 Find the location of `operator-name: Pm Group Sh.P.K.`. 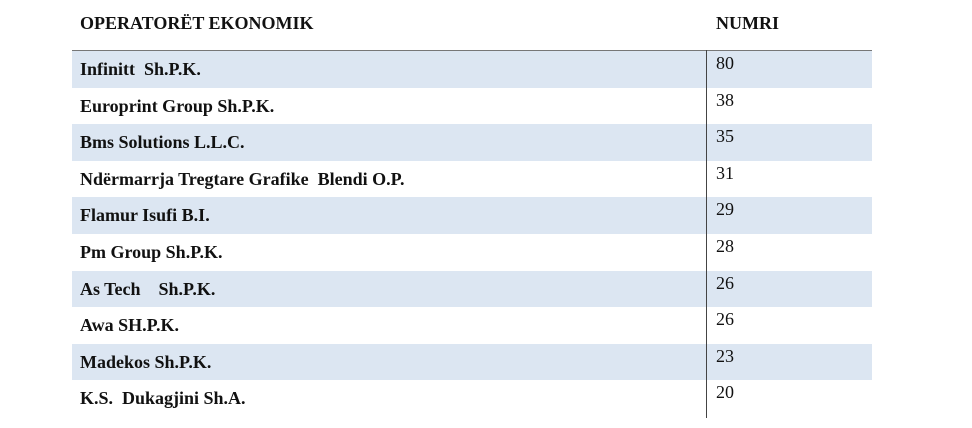

operator-name: Pm Group Sh.P.K. is located at coordinates (151, 252).